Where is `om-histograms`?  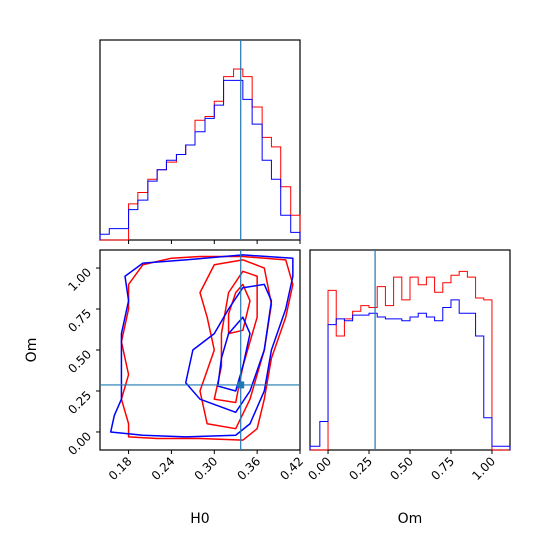 om-histograms is located at coordinates (410, 360).